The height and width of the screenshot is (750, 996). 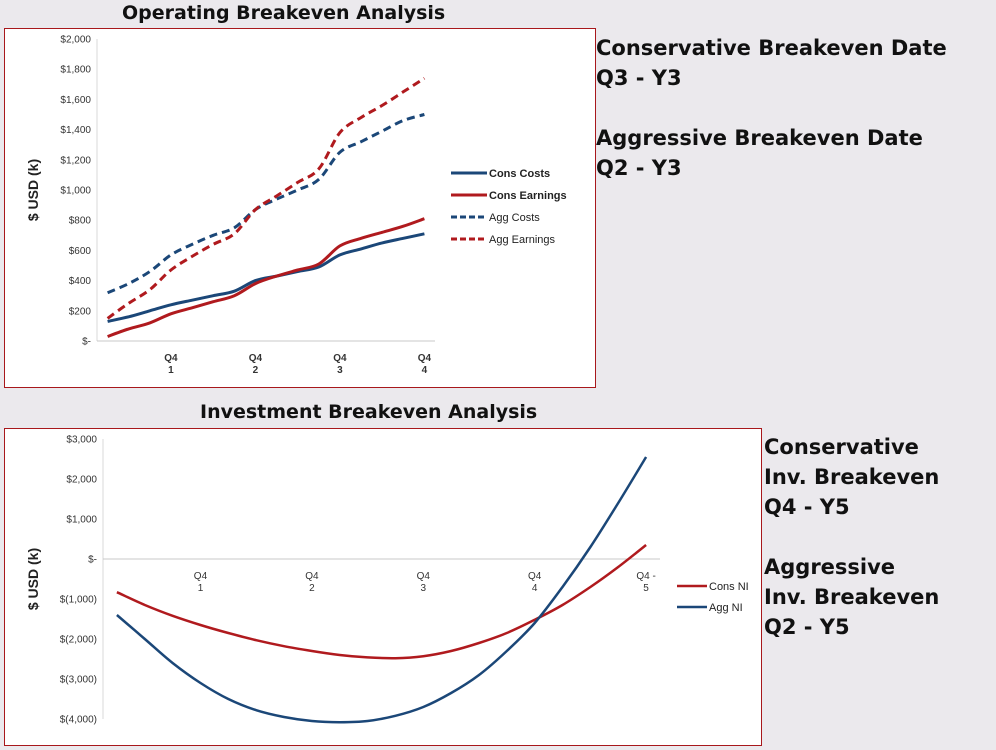 I want to click on y-tick-label: $200, so click(x=80, y=311).